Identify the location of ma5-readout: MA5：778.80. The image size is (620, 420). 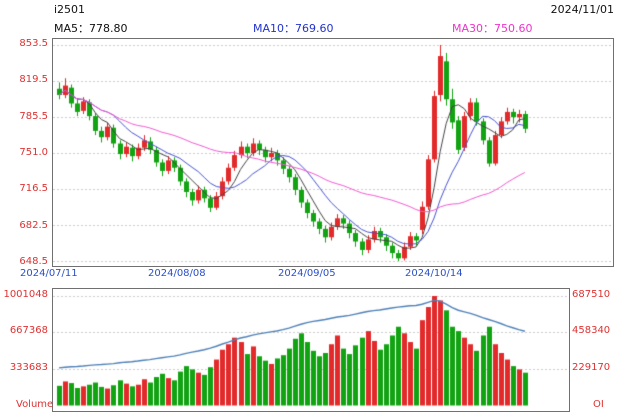
(91, 28).